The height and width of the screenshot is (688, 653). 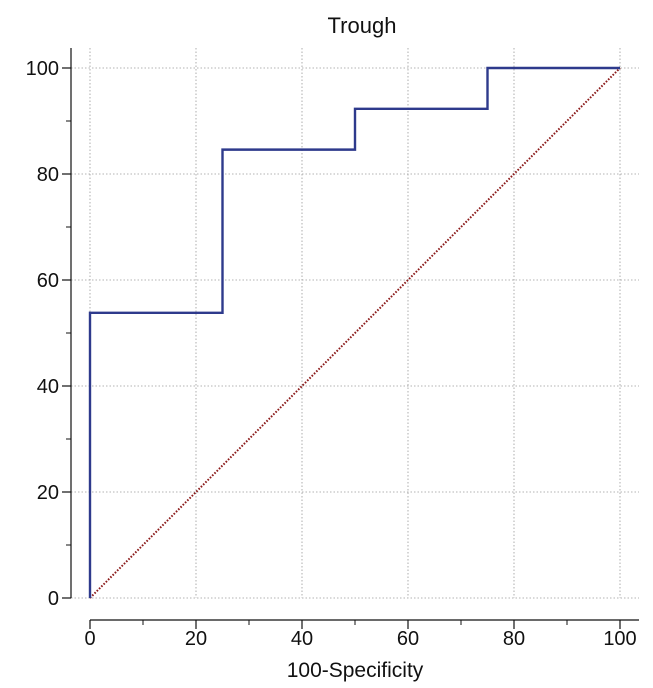 I want to click on x-axis-label: 100-Specificity, so click(x=355, y=670).